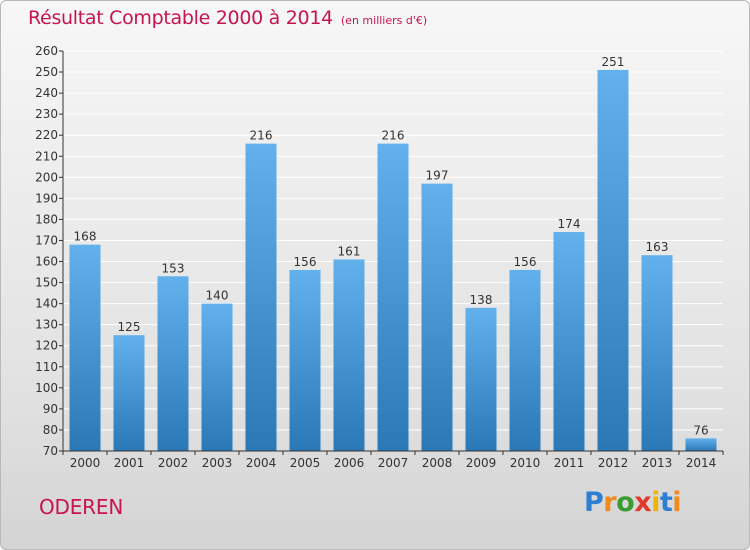 The image size is (750, 550). Describe the element at coordinates (46, 304) in the screenshot. I see `y-tick-label: 140` at that location.